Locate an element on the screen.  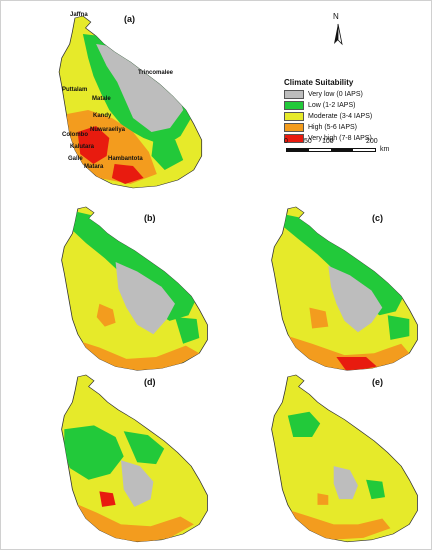
map-d is located at coordinates (134, 458).